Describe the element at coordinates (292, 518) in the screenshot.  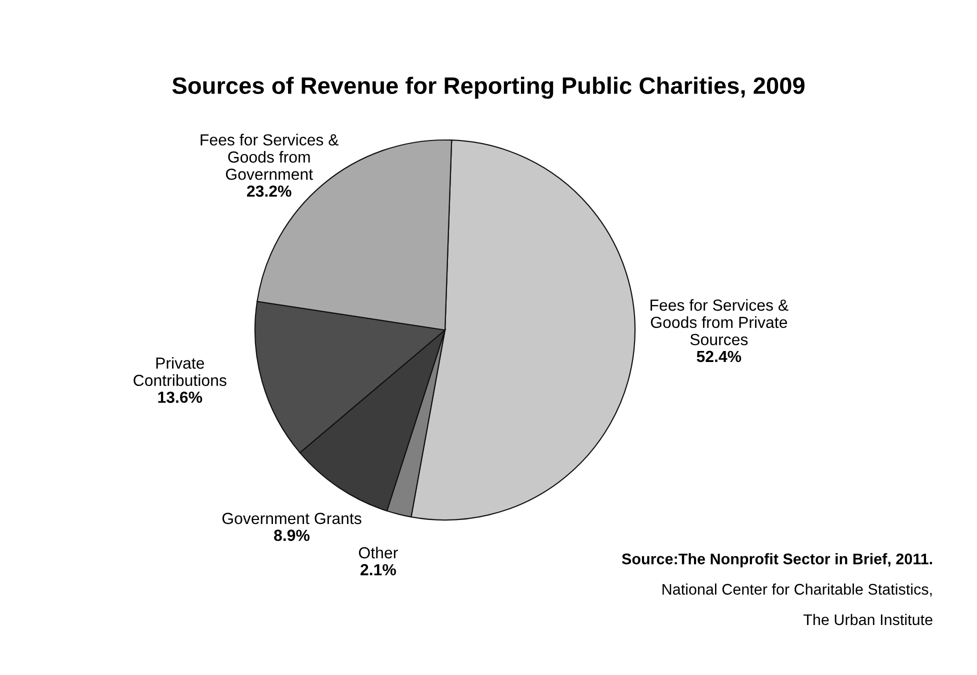
I see `slice-label: Government Grants` at that location.